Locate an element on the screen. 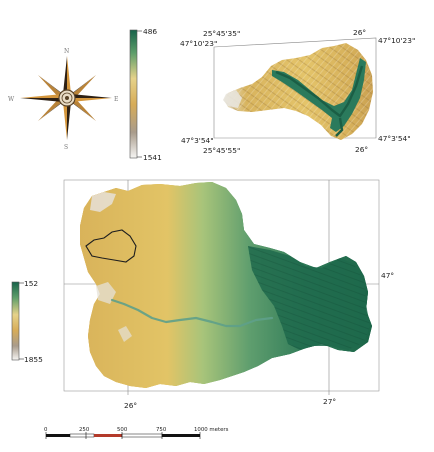 The height and width of the screenshot is (452, 434). main-legend-min-label: 152 is located at coordinates (31, 283).